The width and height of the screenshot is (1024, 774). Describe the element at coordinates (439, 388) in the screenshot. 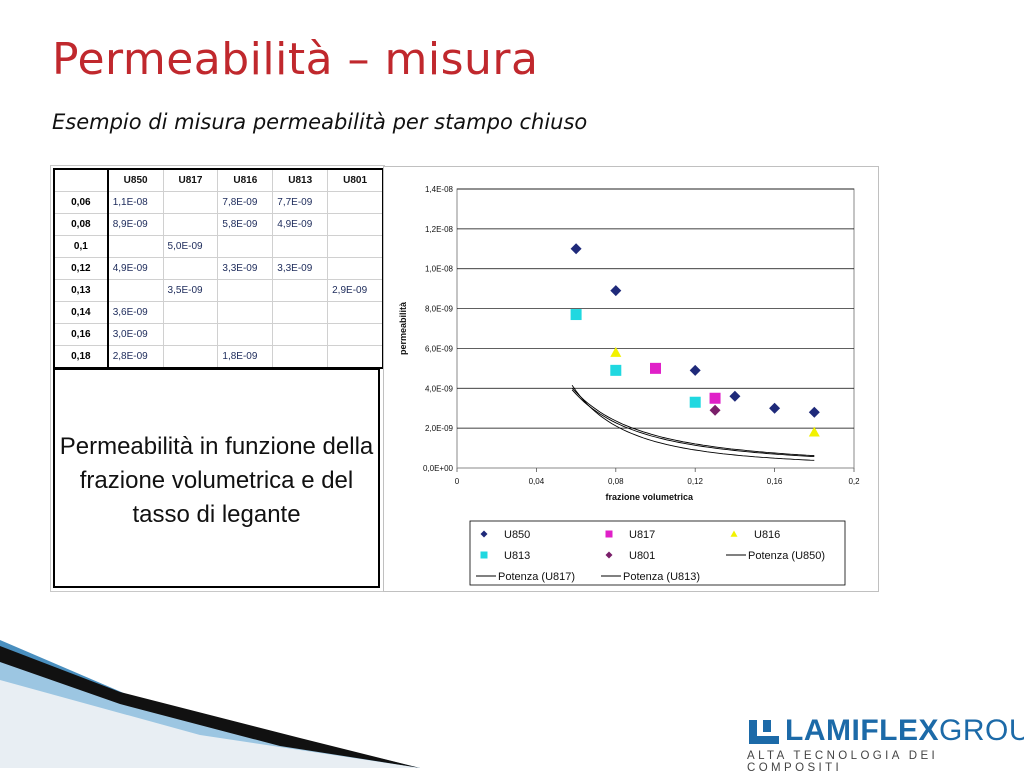

I see `y-tick-label: 4,0E-09` at that location.